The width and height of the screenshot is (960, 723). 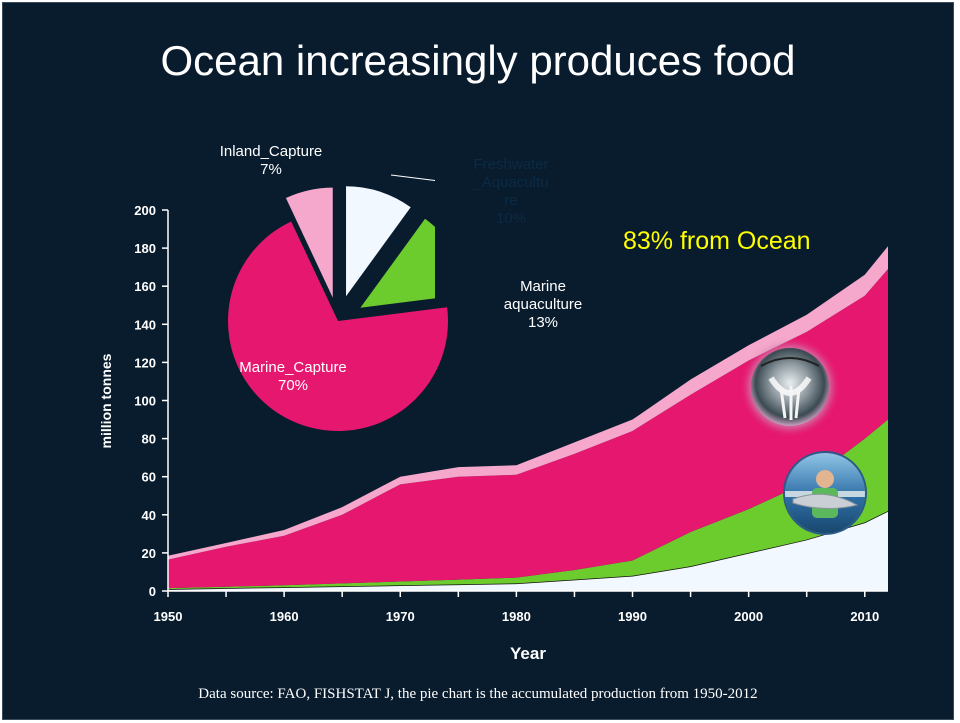 I want to click on y-tick-label: 120, so click(x=145, y=362).